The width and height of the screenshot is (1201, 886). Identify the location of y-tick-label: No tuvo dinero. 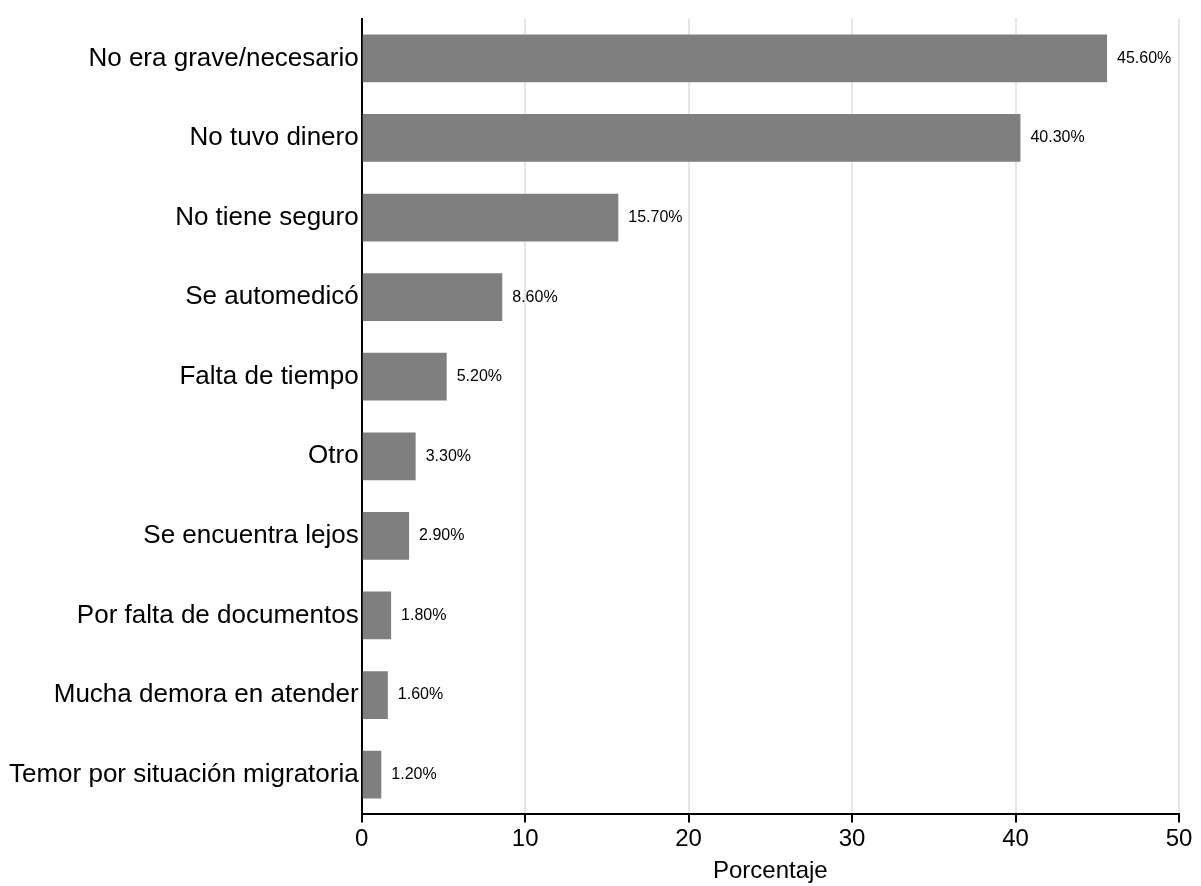
(274, 136).